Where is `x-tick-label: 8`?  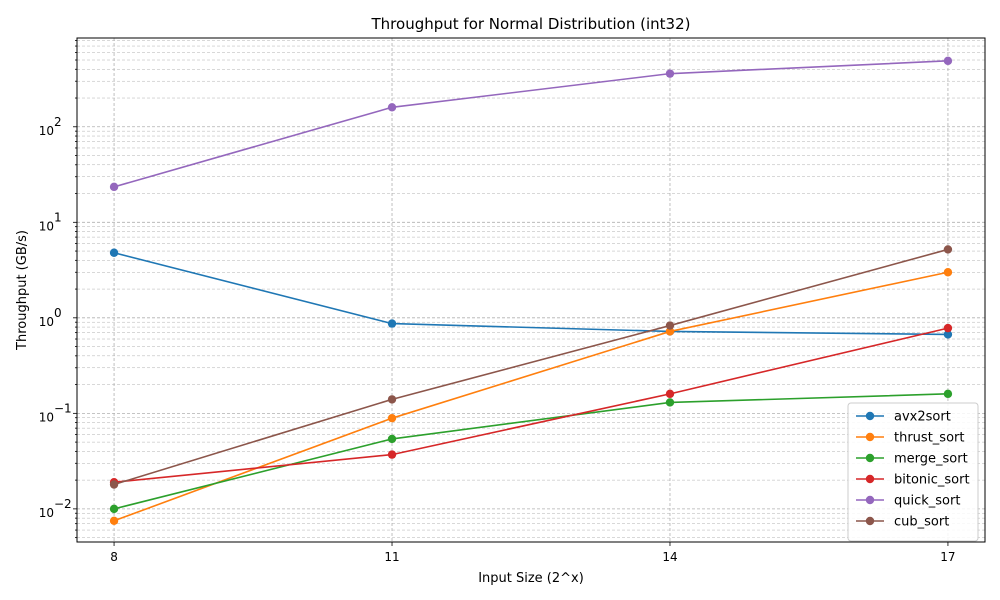 x-tick-label: 8 is located at coordinates (114, 557).